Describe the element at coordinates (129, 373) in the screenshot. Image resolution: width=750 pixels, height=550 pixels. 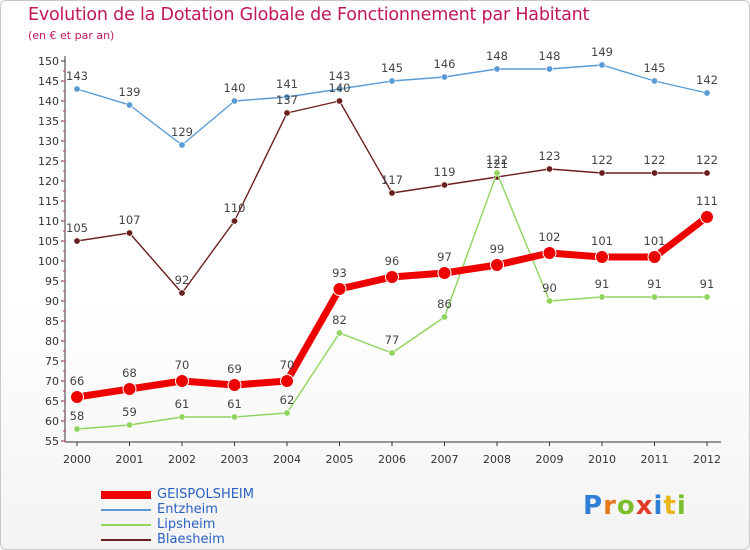
I see `data-label-geispolsheim: 68` at that location.